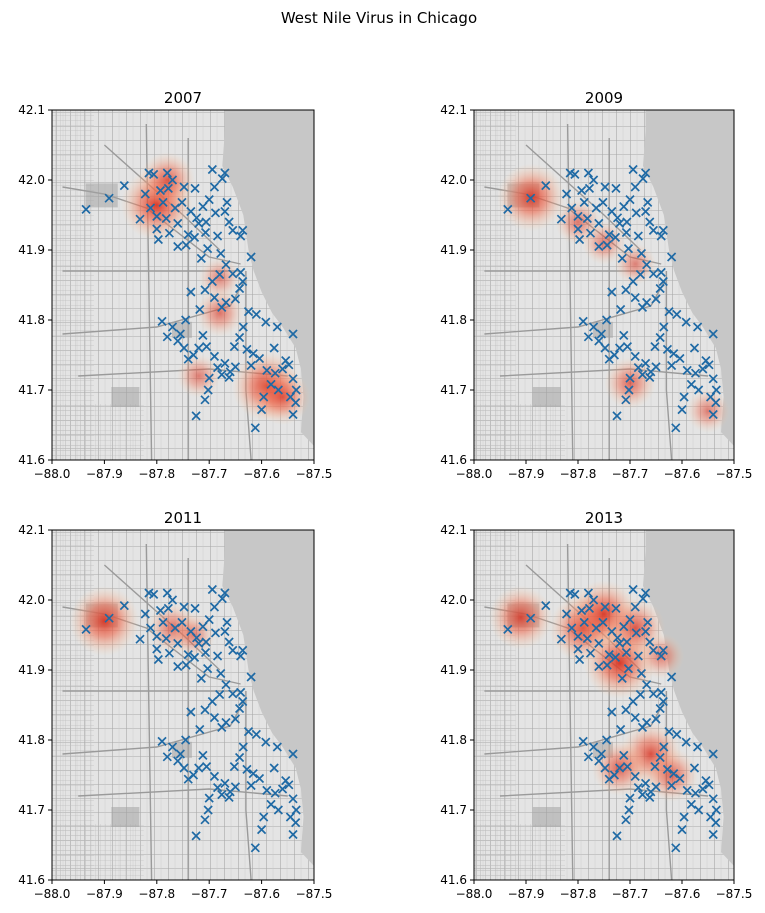 The width and height of the screenshot is (765, 913). What do you see at coordinates (604, 98) in the screenshot?
I see `subplot-title: 2009` at bounding box center [604, 98].